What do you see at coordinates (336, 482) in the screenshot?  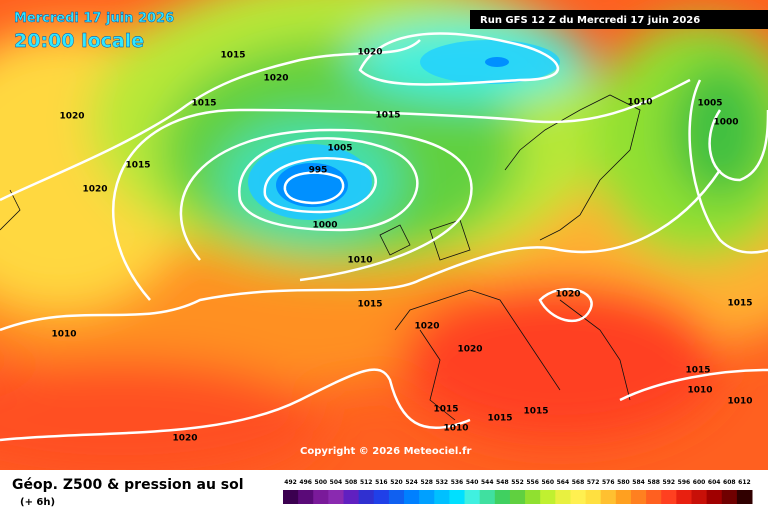 I see `colorbar-label: 504` at bounding box center [336, 482].